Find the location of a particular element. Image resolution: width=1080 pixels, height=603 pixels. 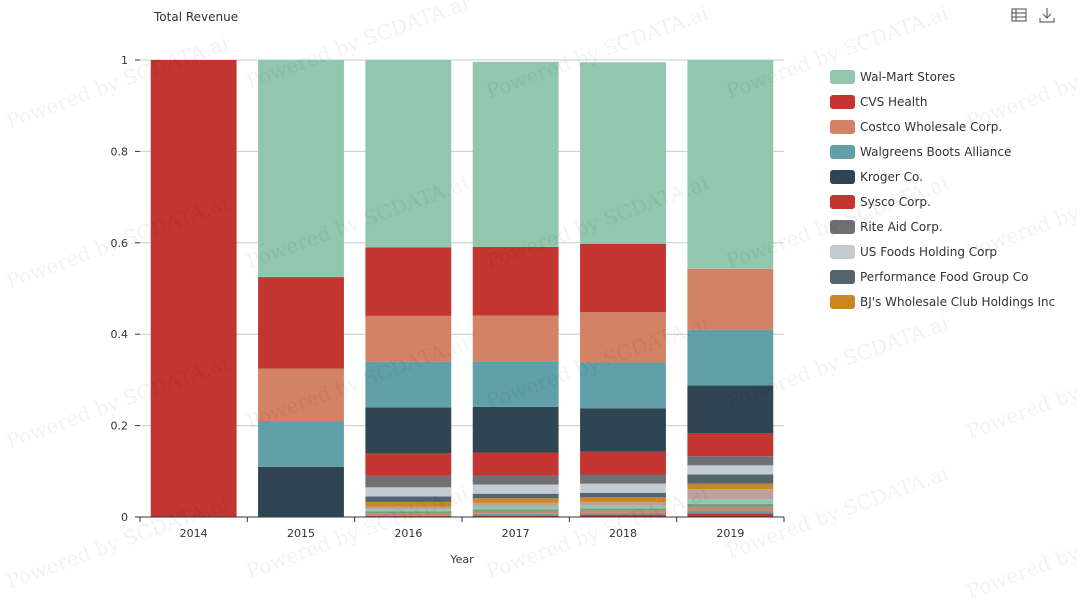

legend-item: Performance Food Group Co is located at coordinates (942, 276).